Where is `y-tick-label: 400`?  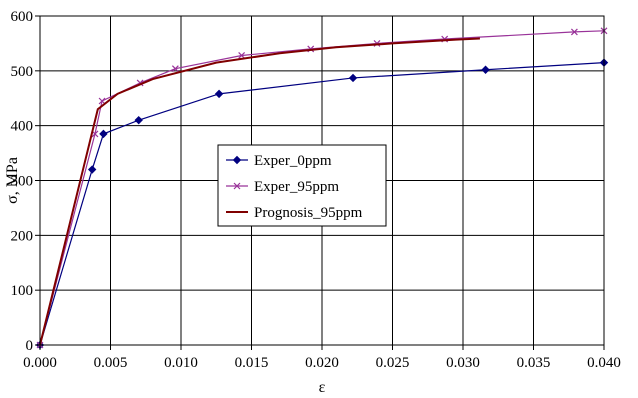 y-tick-label: 400 is located at coordinates (22, 127).